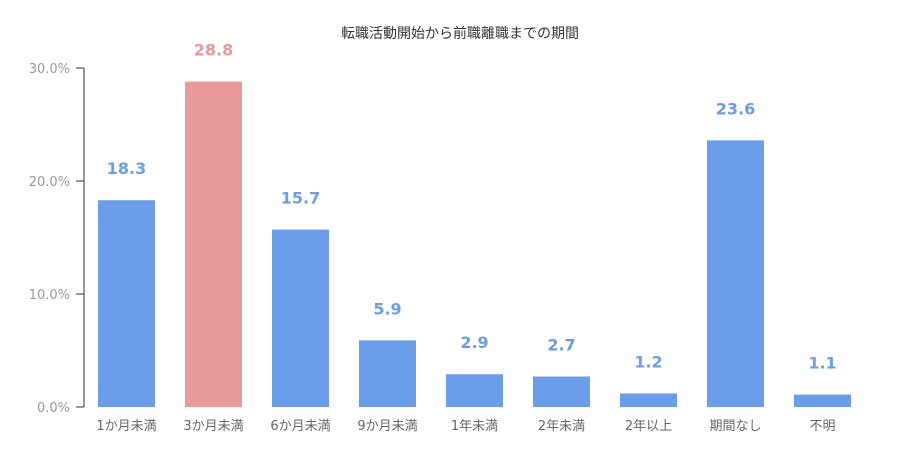 The width and height of the screenshot is (919, 458). What do you see at coordinates (387, 426) in the screenshot?
I see `x-tick-label: 9か月未満` at bounding box center [387, 426].